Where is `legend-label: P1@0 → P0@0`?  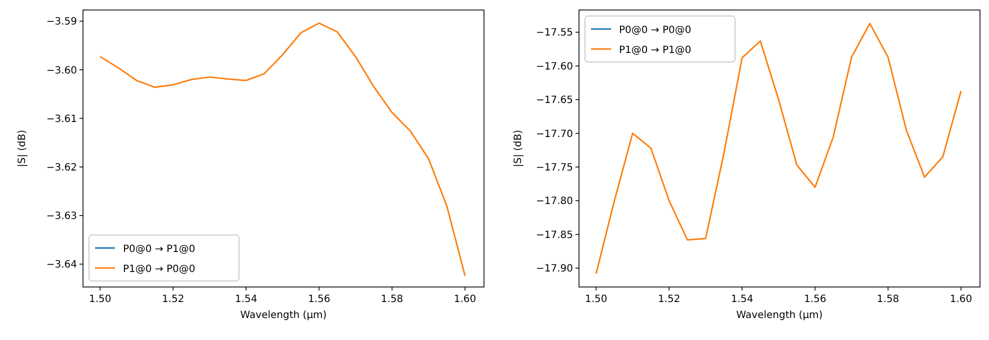 legend-label: P1@0 → P0@0 is located at coordinates (159, 269).